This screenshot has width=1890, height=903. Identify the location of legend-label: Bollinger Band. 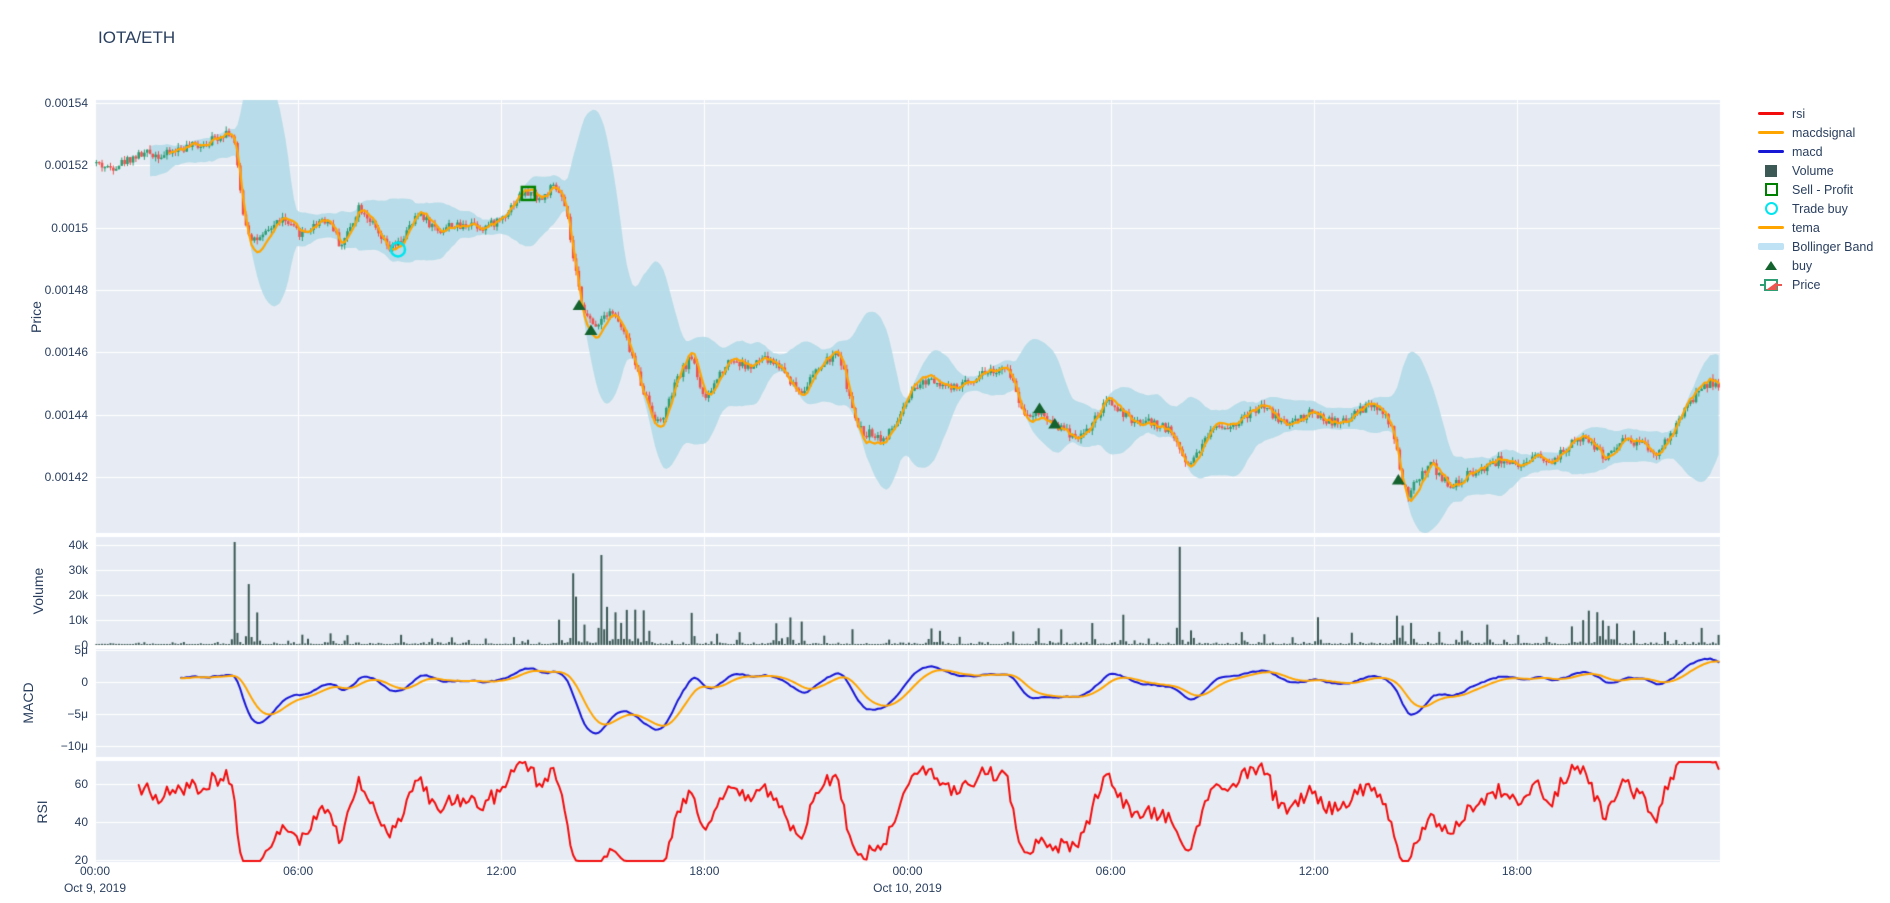
(1833, 246).